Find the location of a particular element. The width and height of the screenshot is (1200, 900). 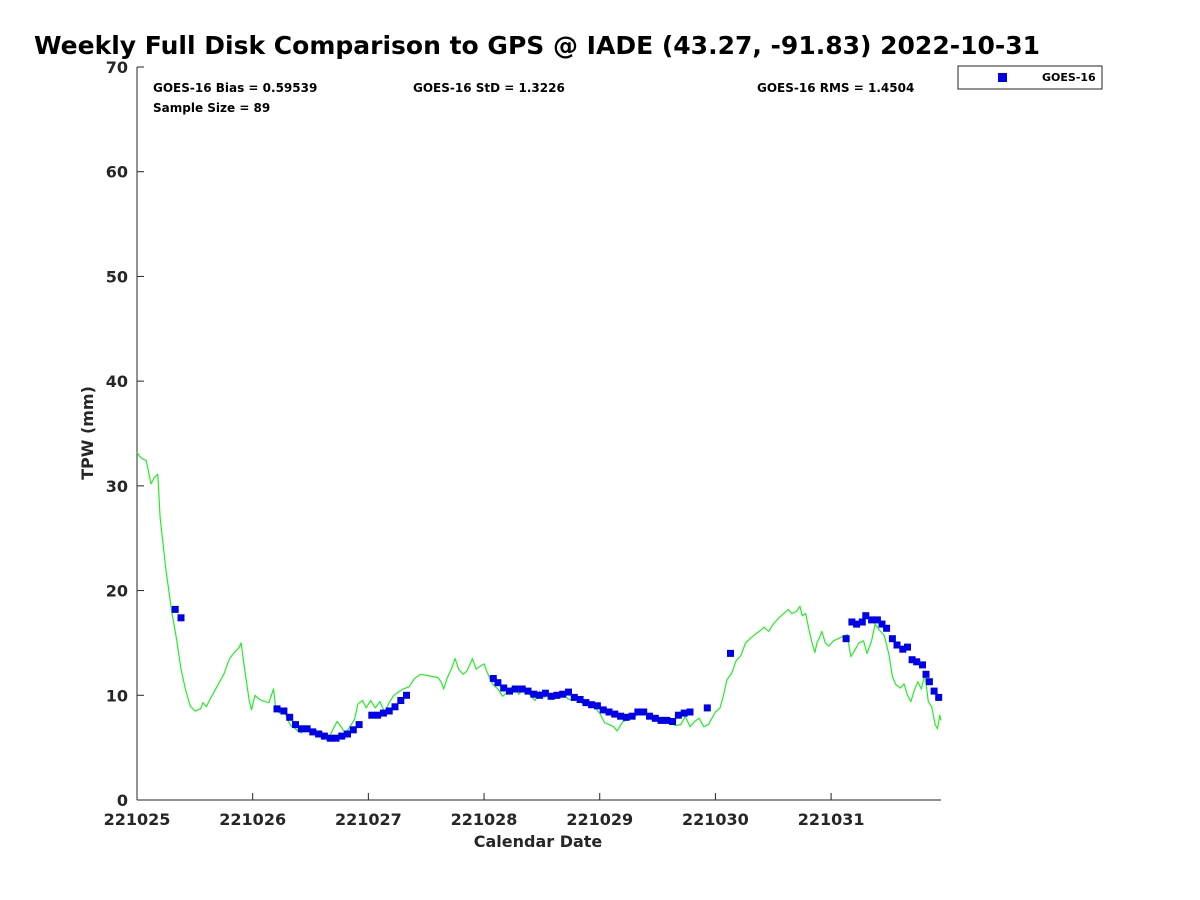

y-tick-label: 40 is located at coordinates (117, 381).